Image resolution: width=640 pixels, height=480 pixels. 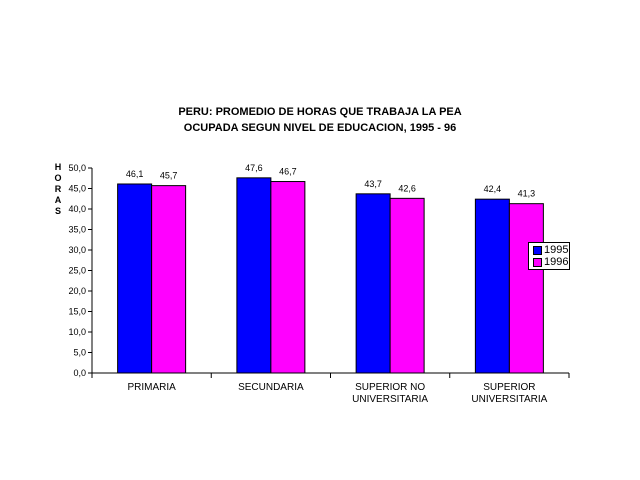 What do you see at coordinates (527, 194) in the screenshot?
I see `data-label: 41,3` at bounding box center [527, 194].